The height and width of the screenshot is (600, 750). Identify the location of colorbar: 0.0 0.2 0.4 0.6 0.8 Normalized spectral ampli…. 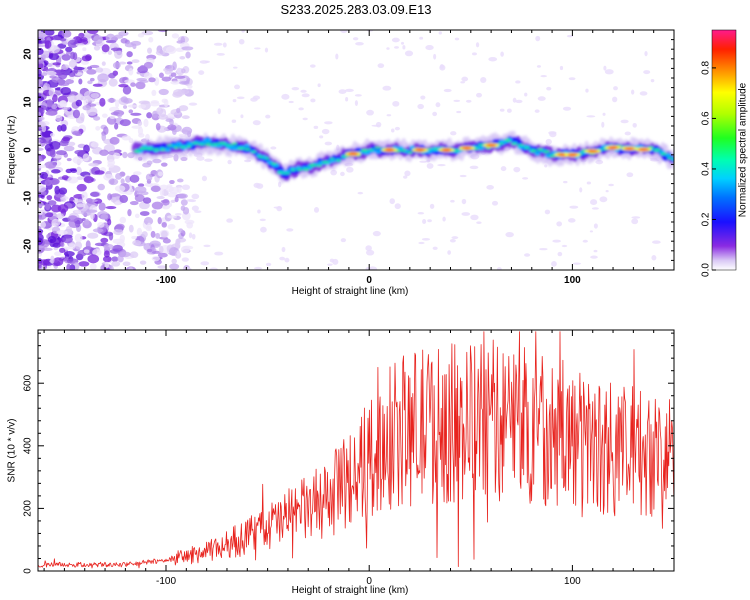
(725, 153).